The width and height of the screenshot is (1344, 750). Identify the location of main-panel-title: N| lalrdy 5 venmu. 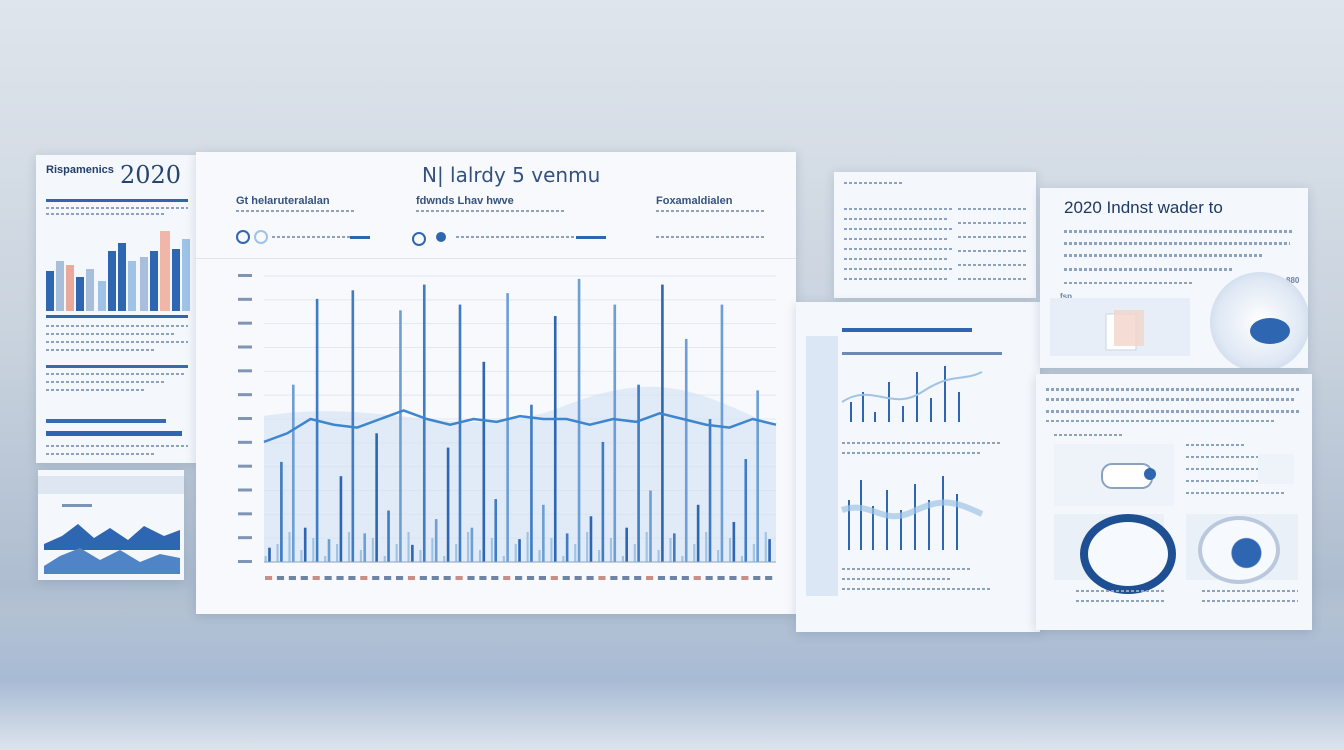
(511, 175).